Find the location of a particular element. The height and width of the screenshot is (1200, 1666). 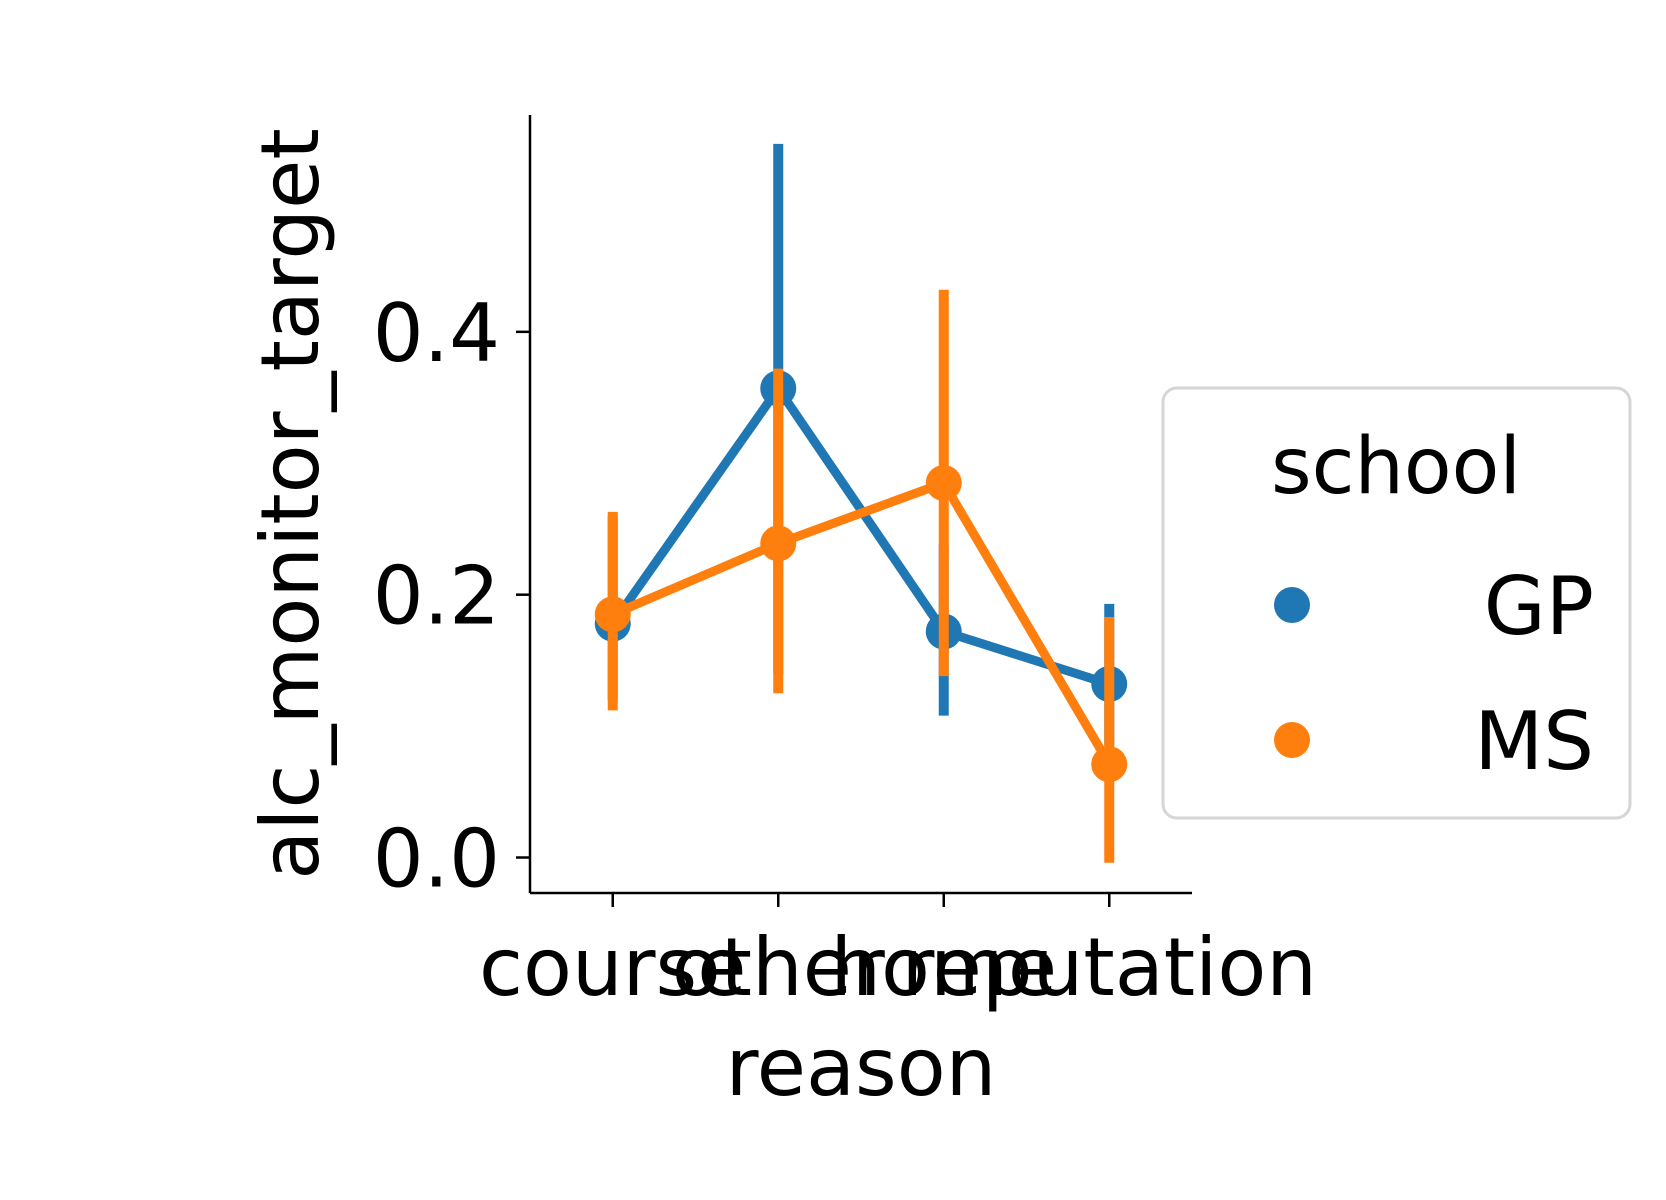

x-tick-label: reputation is located at coordinates (1109, 967).